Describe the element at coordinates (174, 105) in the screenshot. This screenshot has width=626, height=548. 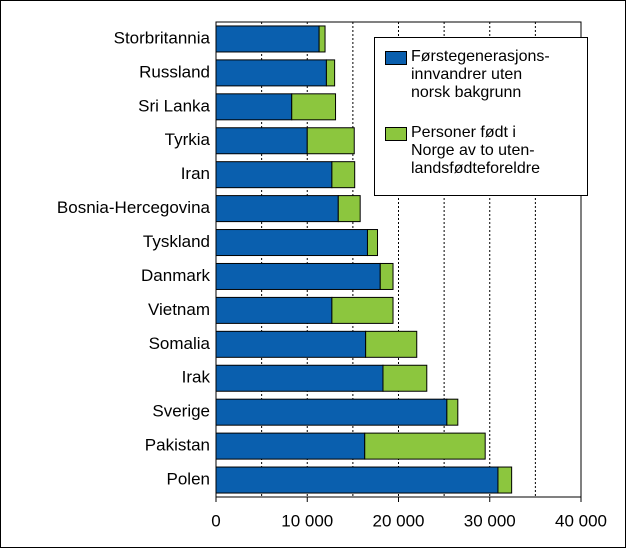
I see `y-tick-label: Sri Lanka` at that location.